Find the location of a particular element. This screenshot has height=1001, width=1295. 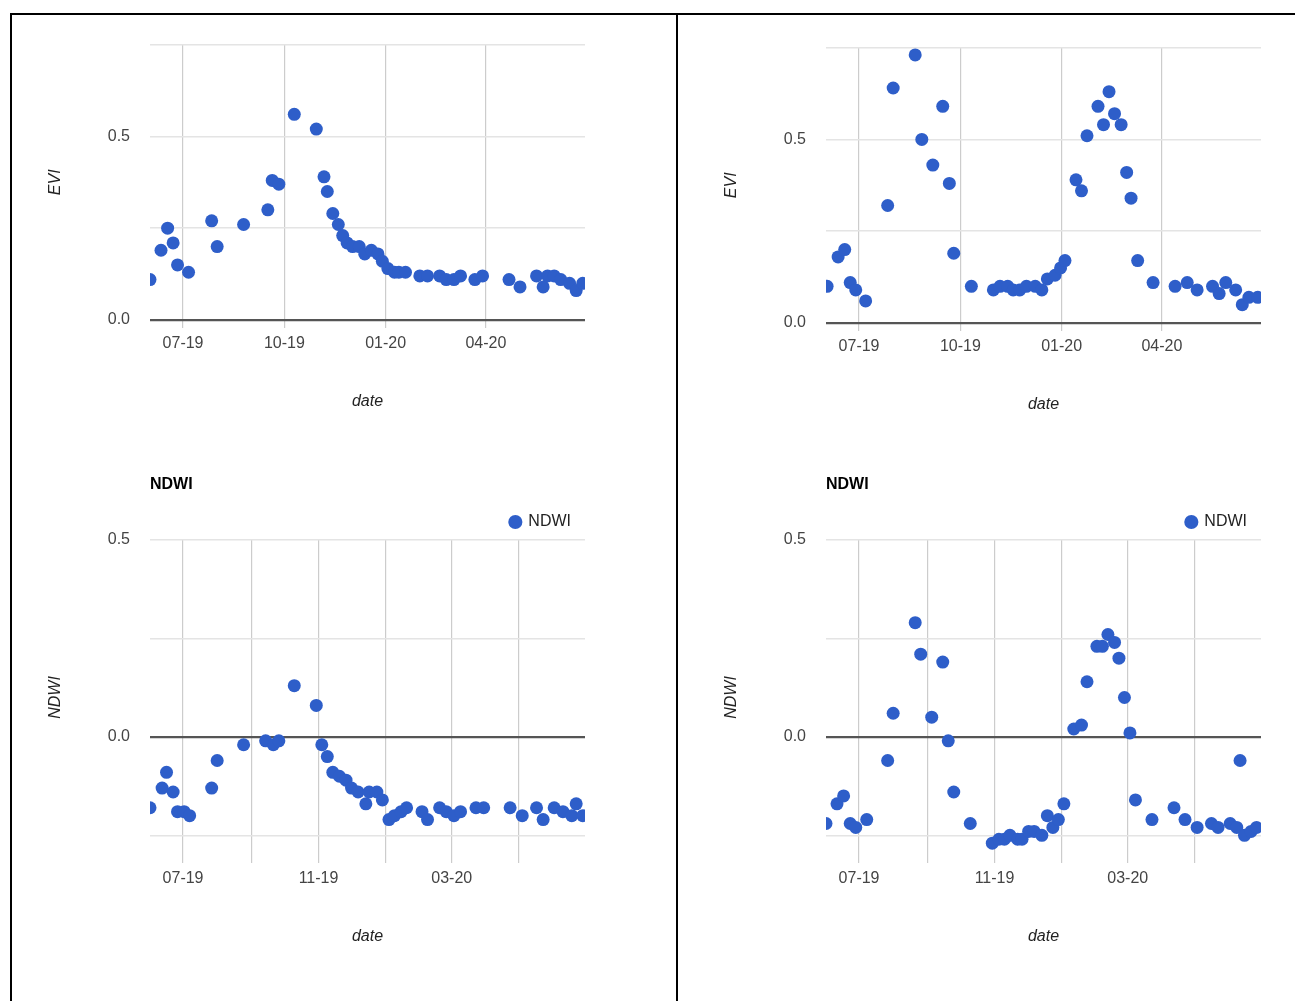

y-axis-title: EVI is located at coordinates (55, 182).